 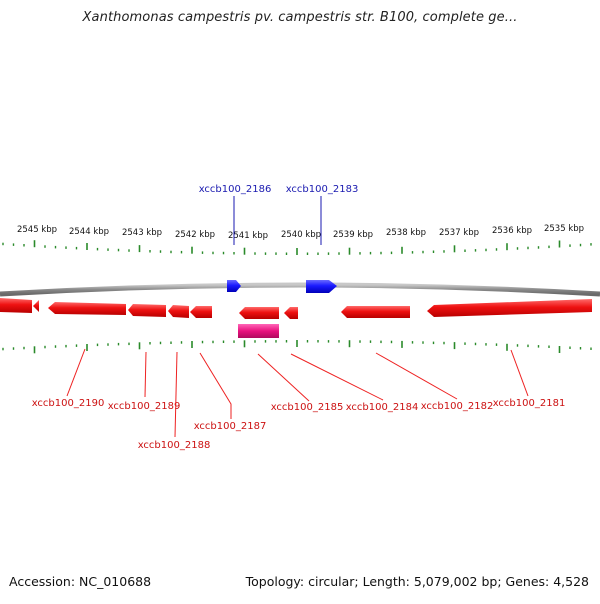 What do you see at coordinates (195, 235) in the screenshot?
I see `scale-label-2542: 2542 kbp` at bounding box center [195, 235].